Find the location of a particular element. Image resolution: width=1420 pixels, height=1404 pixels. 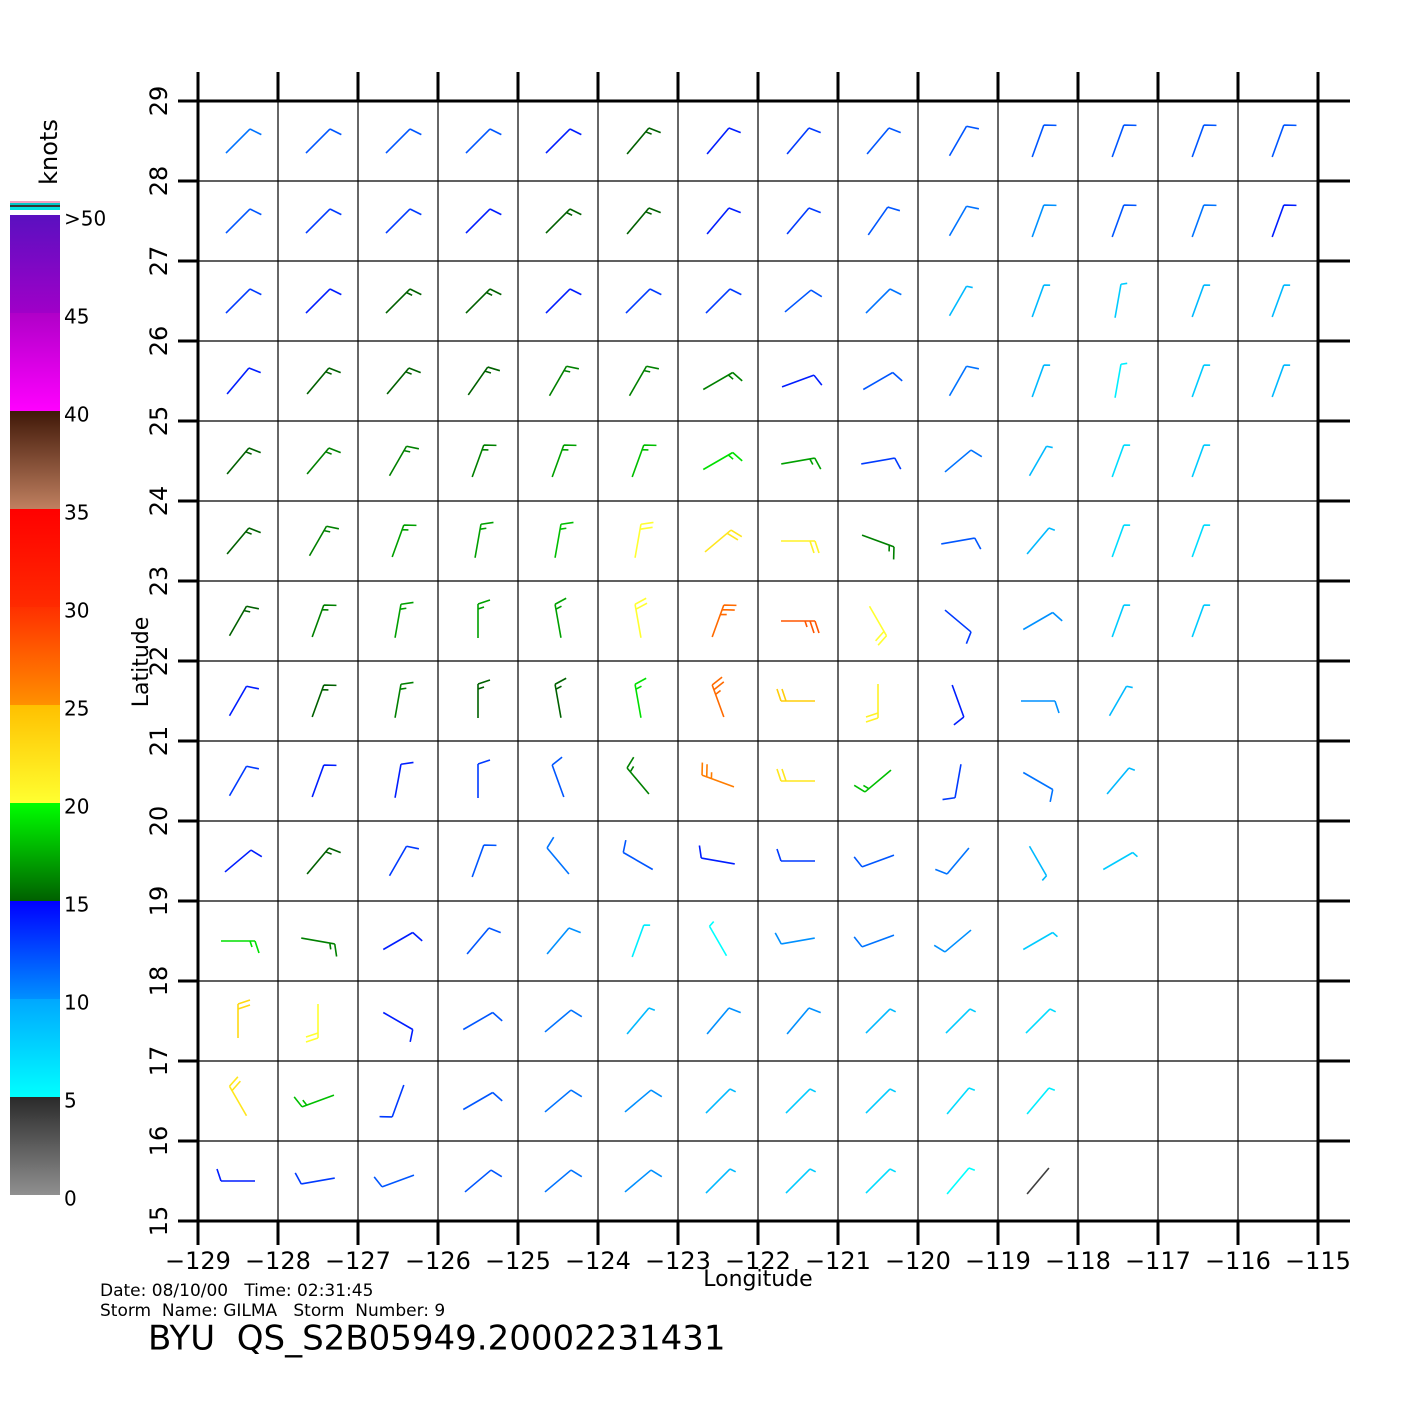

colorbar-tick-label: 45 is located at coordinates (76, 317).